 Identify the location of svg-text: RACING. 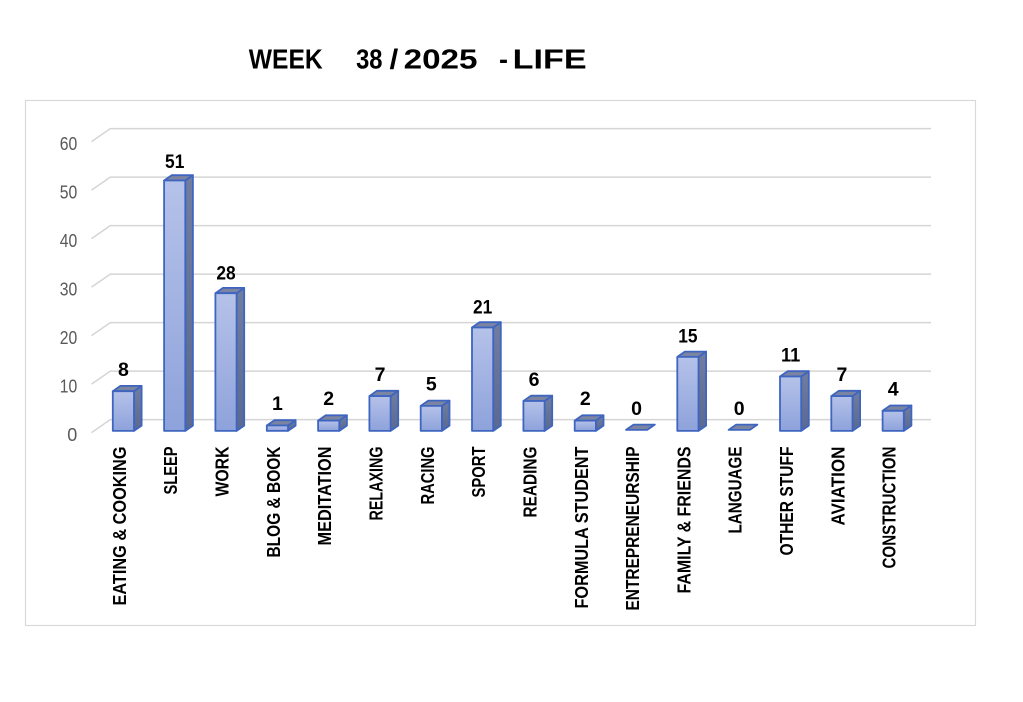
(428, 476).